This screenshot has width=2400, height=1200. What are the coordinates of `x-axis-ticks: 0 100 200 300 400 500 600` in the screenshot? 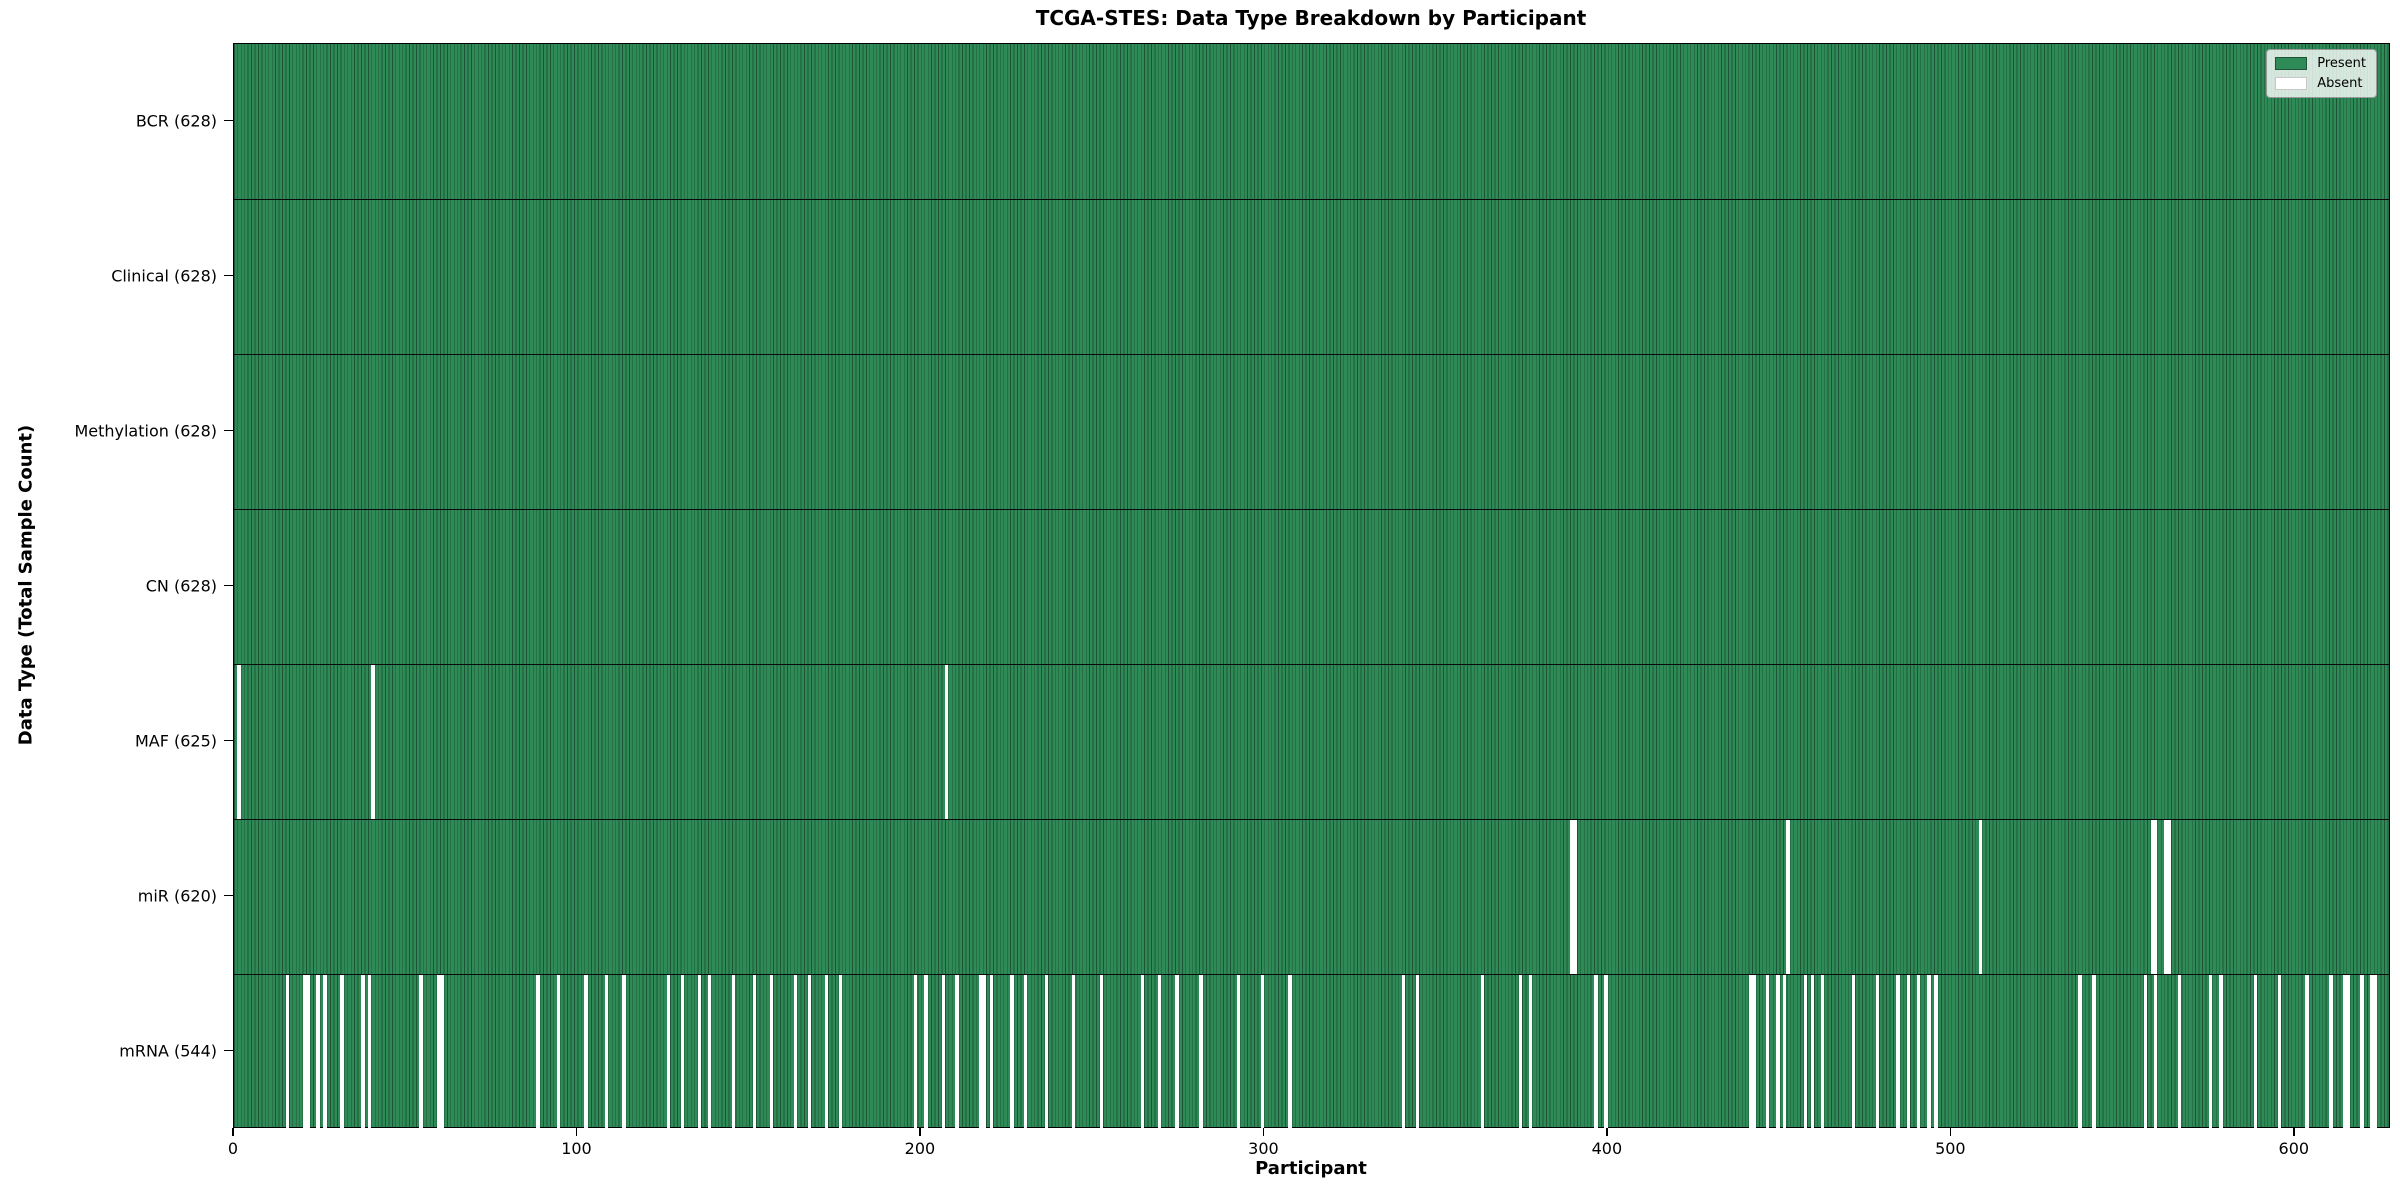 It's located at (1309, 1148).